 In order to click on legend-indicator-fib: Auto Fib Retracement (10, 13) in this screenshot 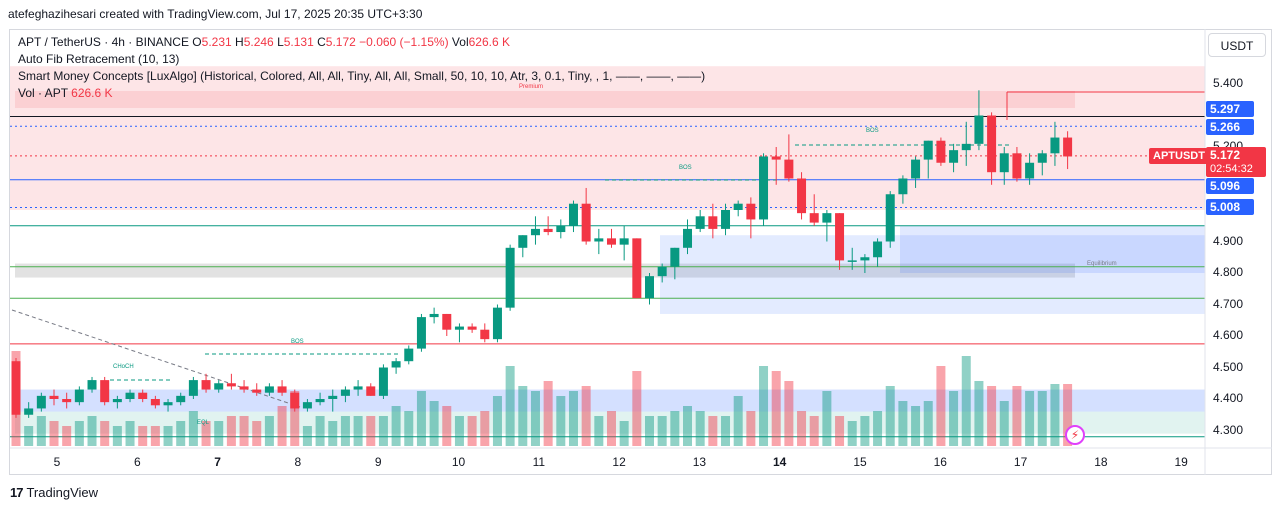, I will do `click(99, 59)`.